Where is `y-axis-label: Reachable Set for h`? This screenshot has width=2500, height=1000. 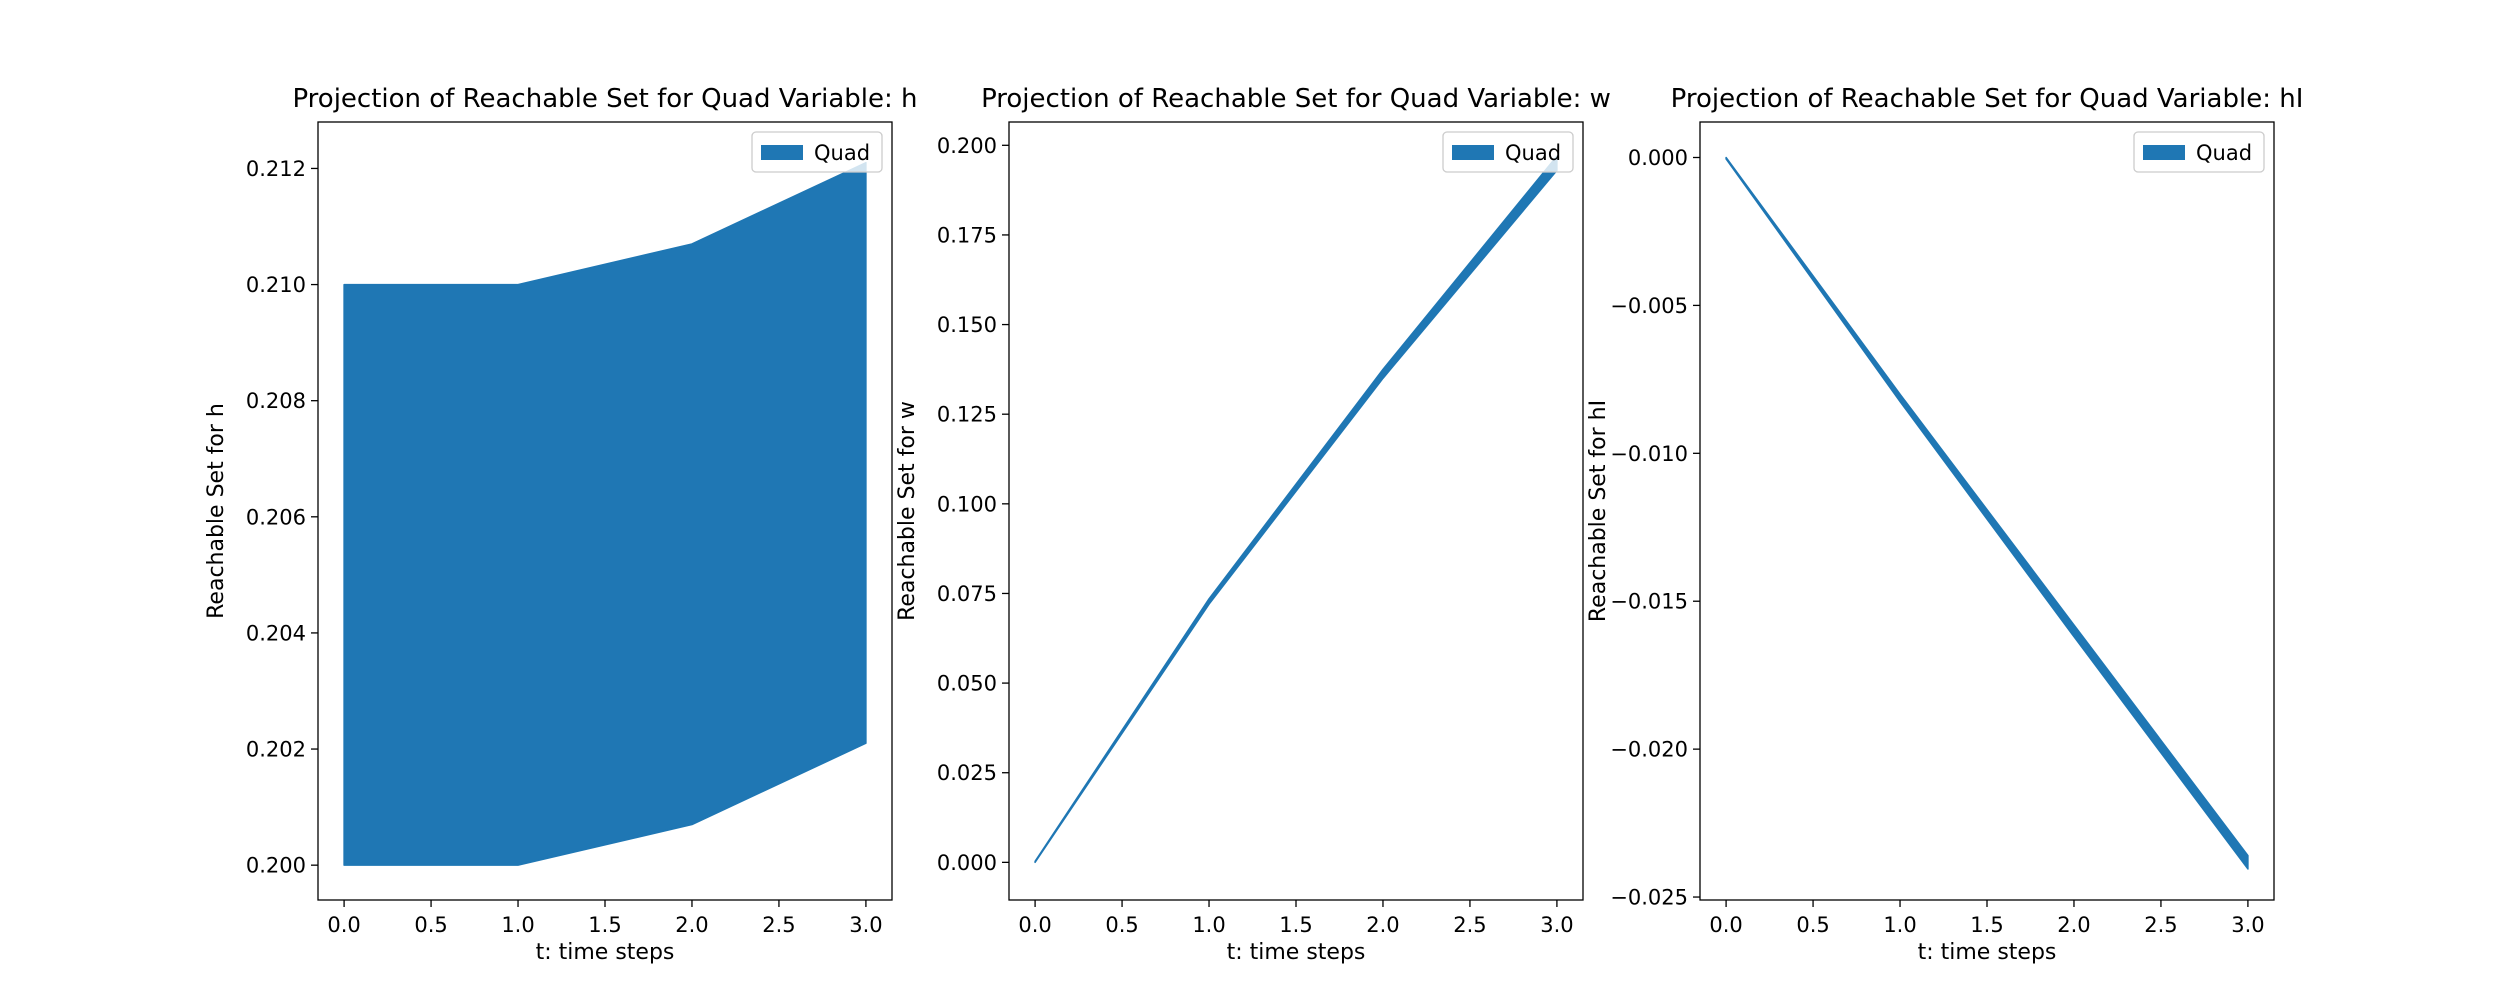 y-axis-label: Reachable Set for h is located at coordinates (216, 511).